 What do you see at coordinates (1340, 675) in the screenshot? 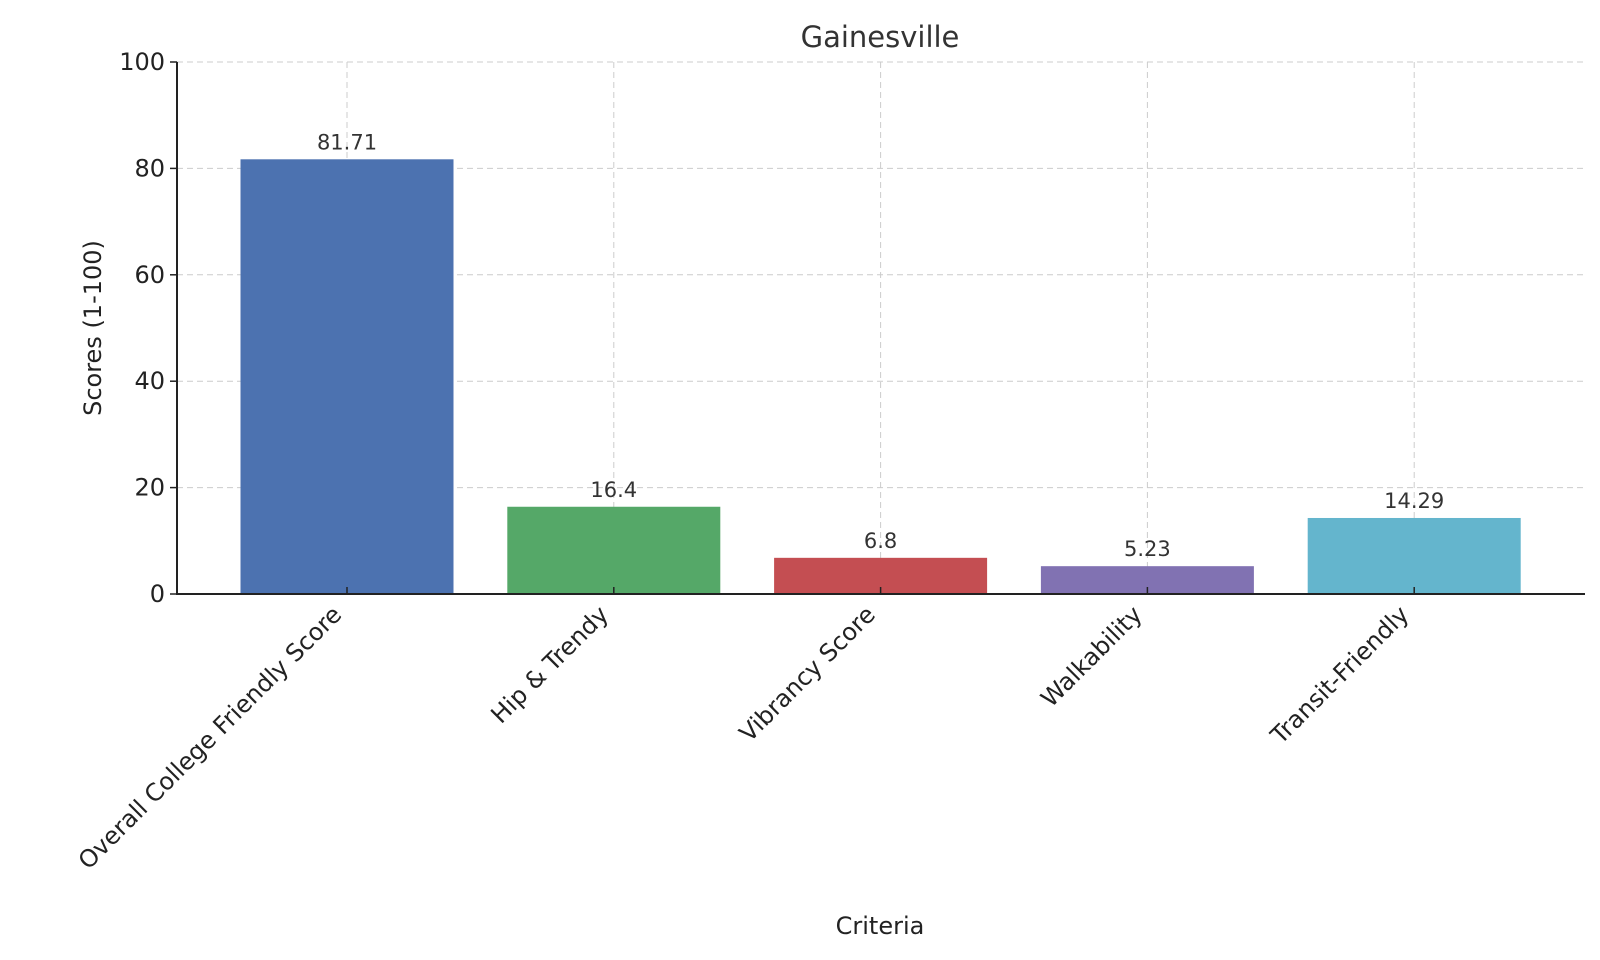
I see `x-tick-label: Transit-Friendly` at bounding box center [1340, 675].